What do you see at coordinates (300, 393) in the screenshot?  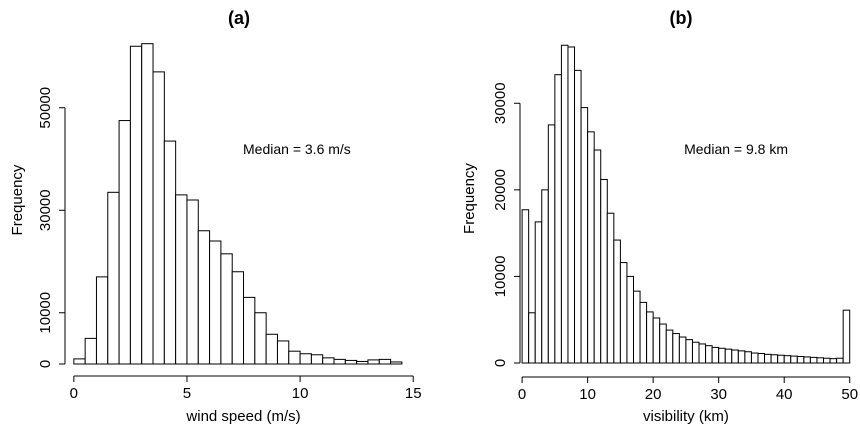 I see `x-tick-label: 10` at bounding box center [300, 393].